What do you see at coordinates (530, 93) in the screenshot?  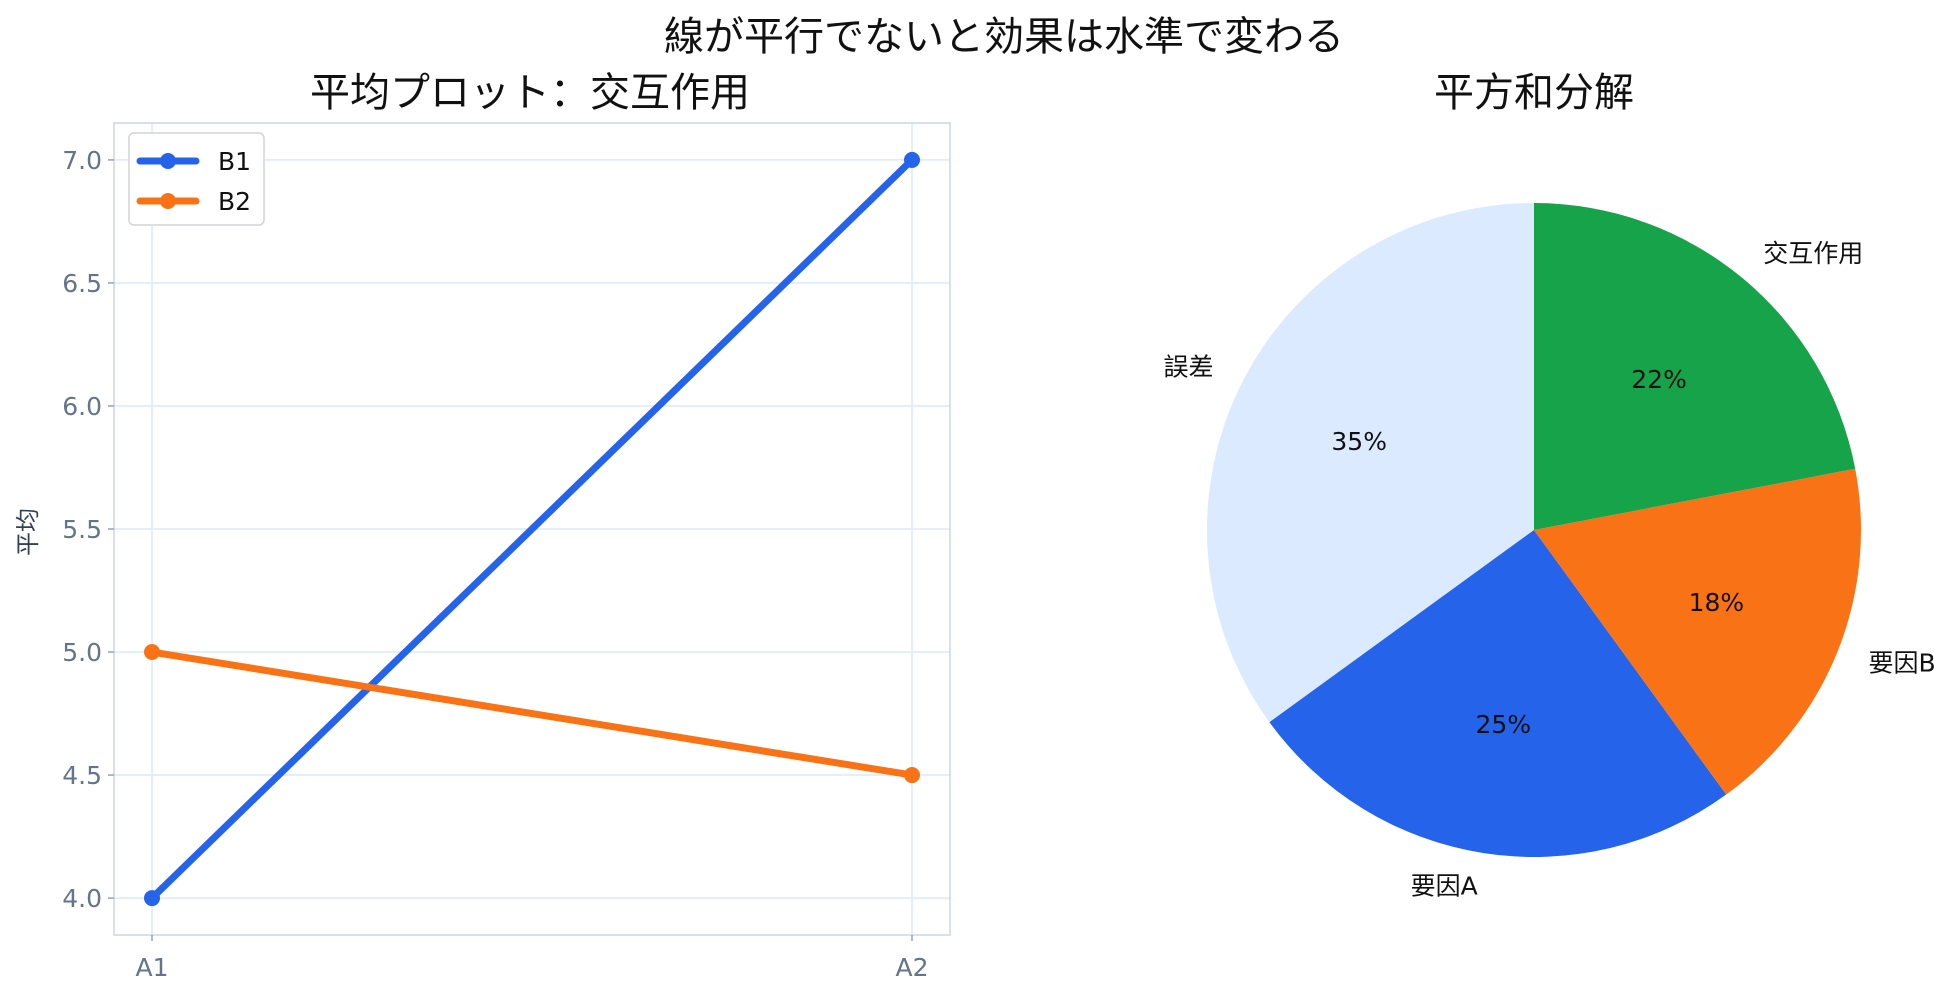 I see `line-chart-title: 平均プロット：交互作用` at bounding box center [530, 93].